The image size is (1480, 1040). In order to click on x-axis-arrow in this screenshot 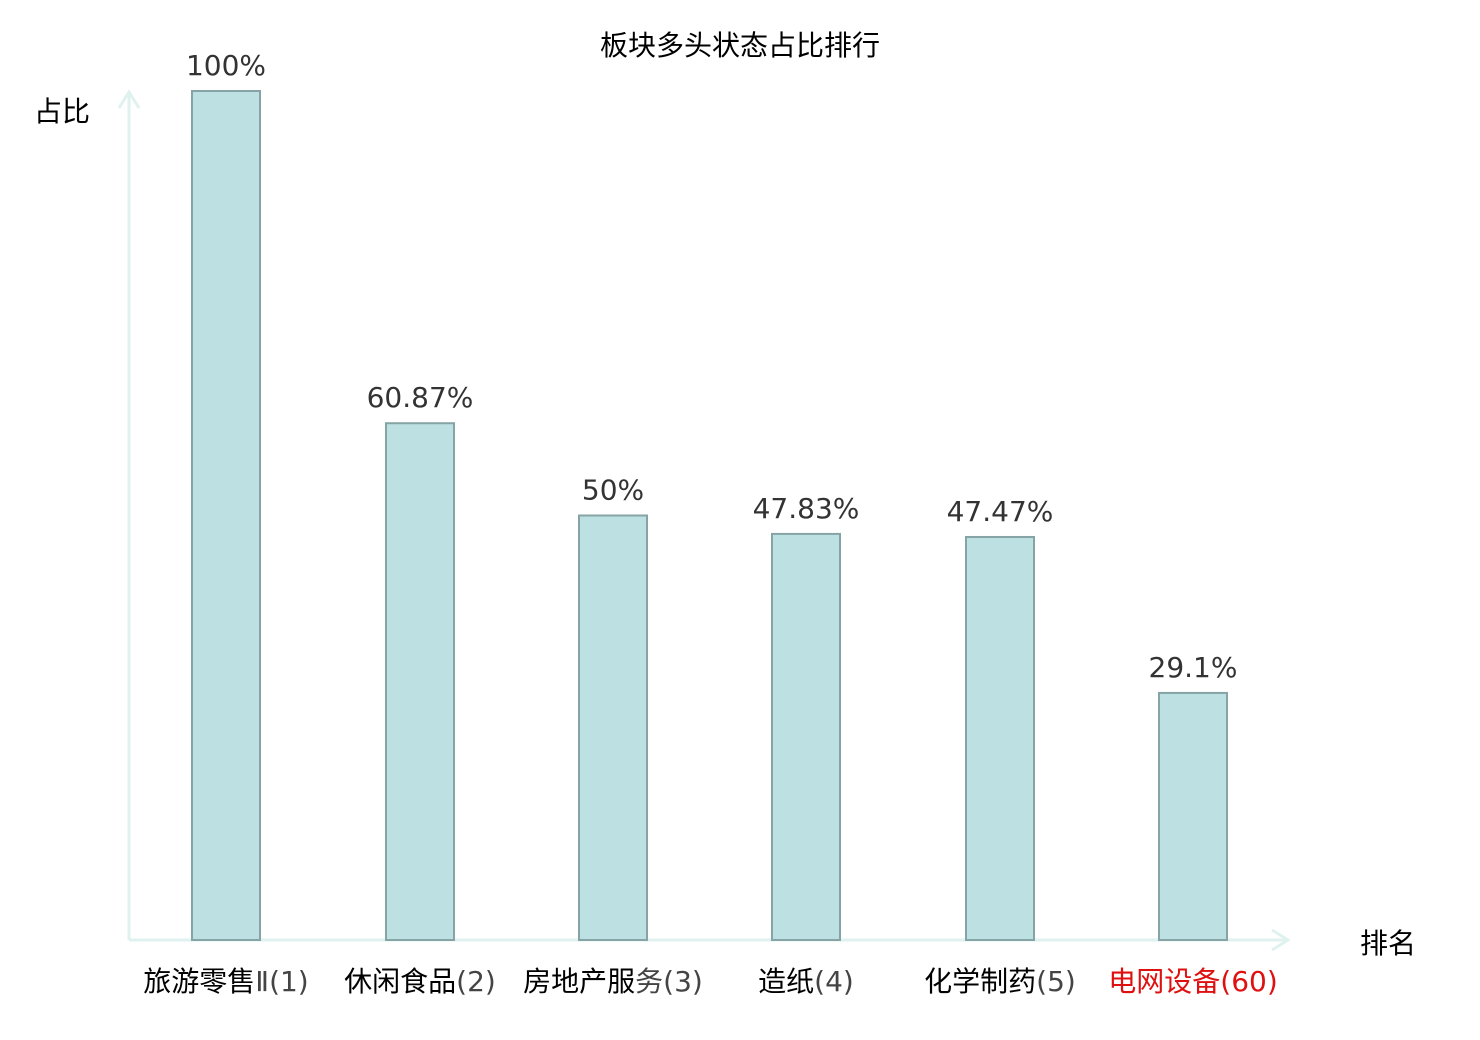, I will do `click(1281, 940)`.